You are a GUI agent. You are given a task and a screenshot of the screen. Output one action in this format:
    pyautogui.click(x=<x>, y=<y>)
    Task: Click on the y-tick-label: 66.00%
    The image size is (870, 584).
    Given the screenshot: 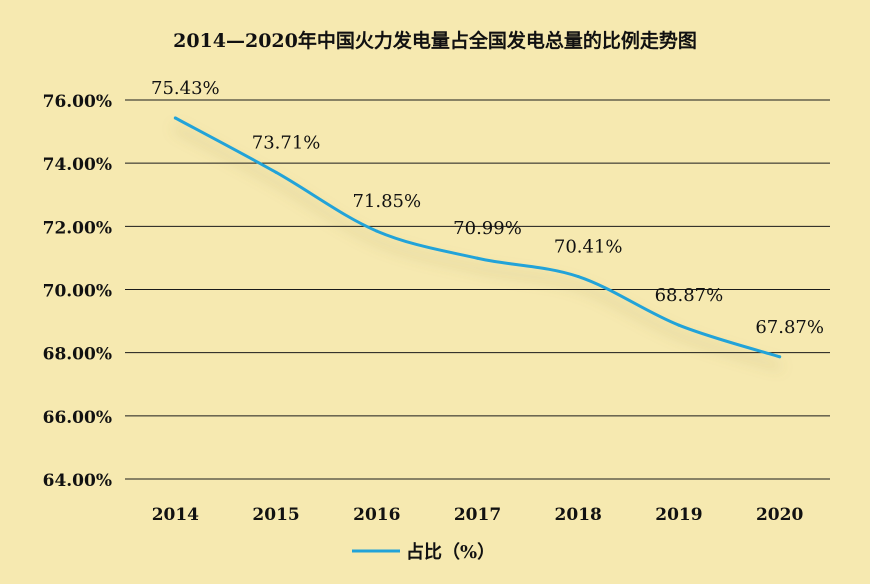 What is the action you would take?
    pyautogui.click(x=77, y=418)
    